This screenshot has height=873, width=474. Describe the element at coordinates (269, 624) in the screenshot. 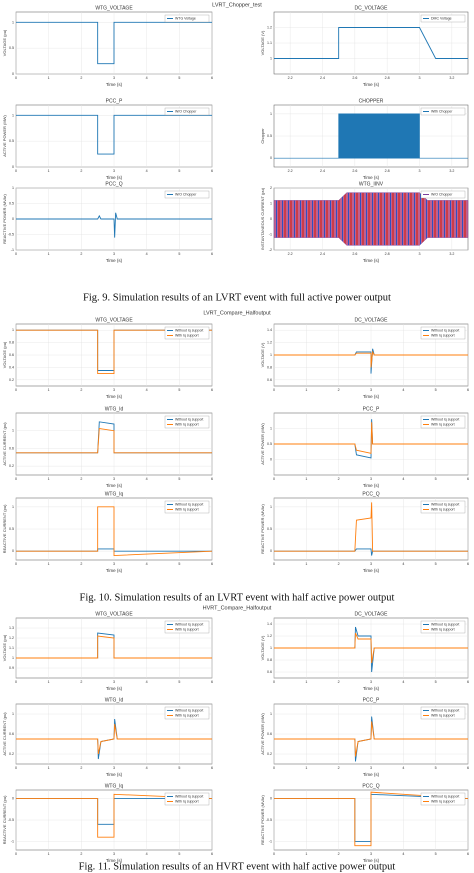

I see `y-tick-label: 1.4` at that location.